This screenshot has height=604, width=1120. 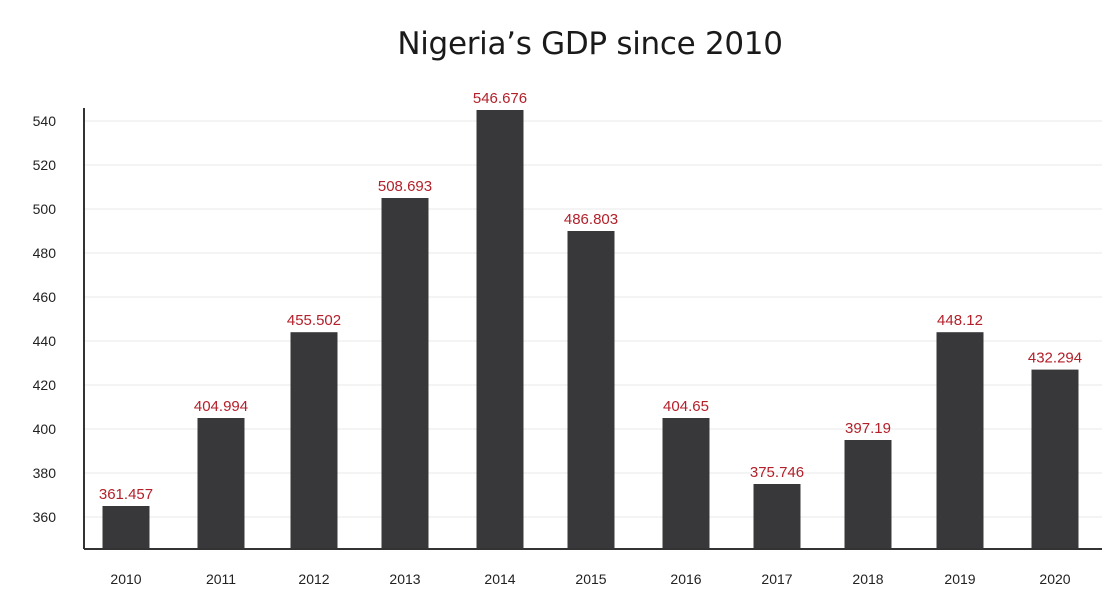 What do you see at coordinates (45, 297) in the screenshot?
I see `y-tick-label: 460` at bounding box center [45, 297].